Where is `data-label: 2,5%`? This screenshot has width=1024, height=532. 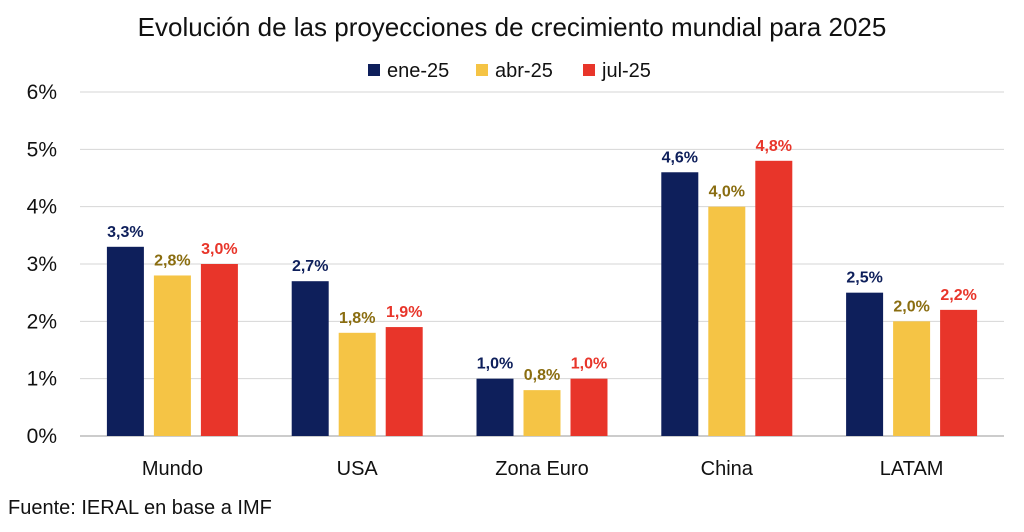
data-label: 2,5% is located at coordinates (864, 278).